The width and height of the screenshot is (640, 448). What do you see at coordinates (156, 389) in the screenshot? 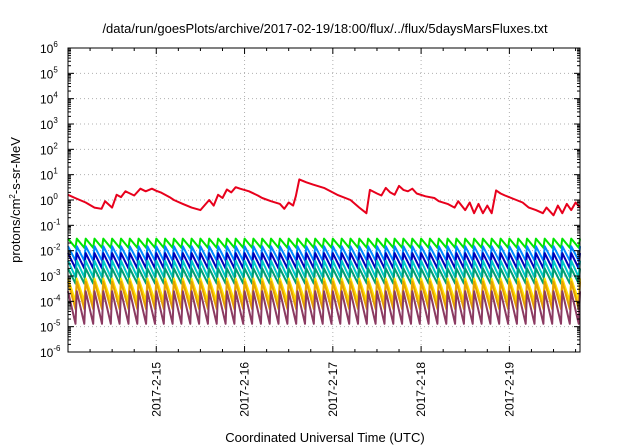
I see `x-tick-label: 2017-2-15` at bounding box center [156, 389].